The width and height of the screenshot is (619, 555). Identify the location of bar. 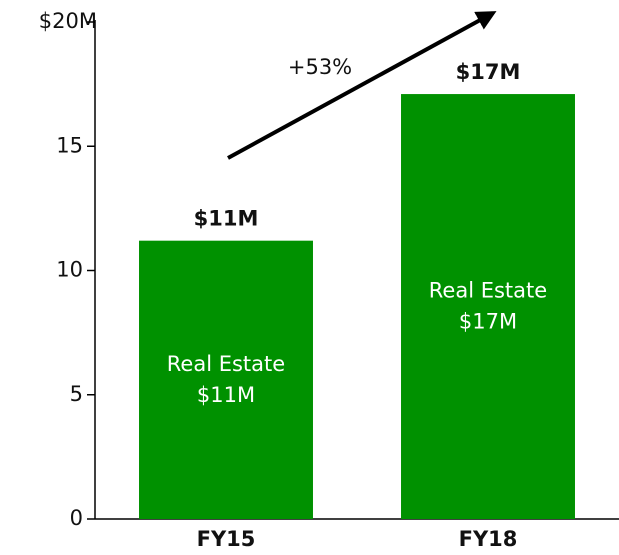
(226, 379).